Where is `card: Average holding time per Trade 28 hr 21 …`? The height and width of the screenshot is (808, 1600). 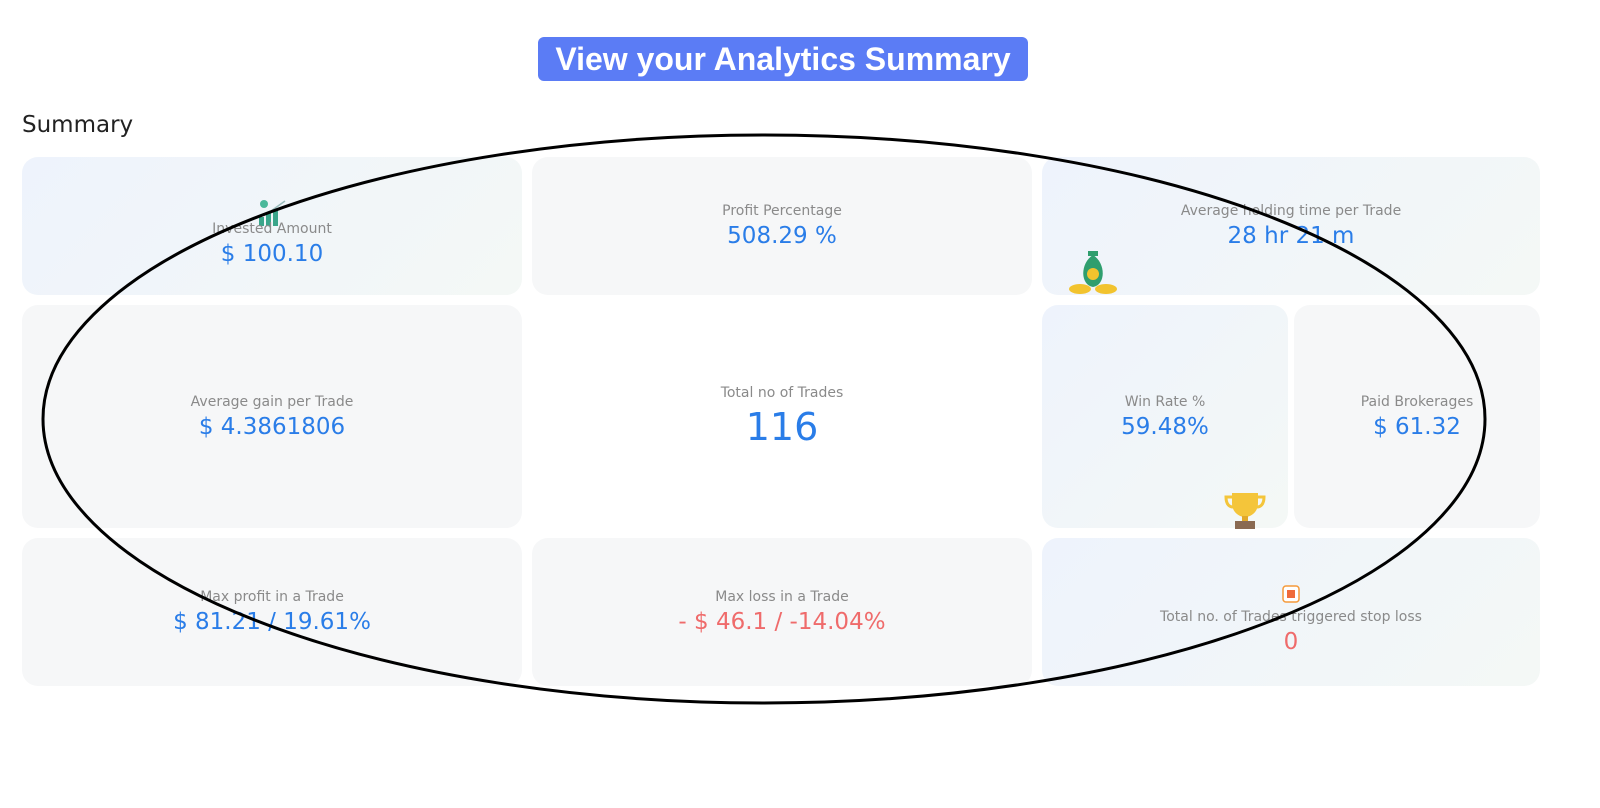 card: Average holding time per Trade 28 hr 21 … is located at coordinates (1291, 226).